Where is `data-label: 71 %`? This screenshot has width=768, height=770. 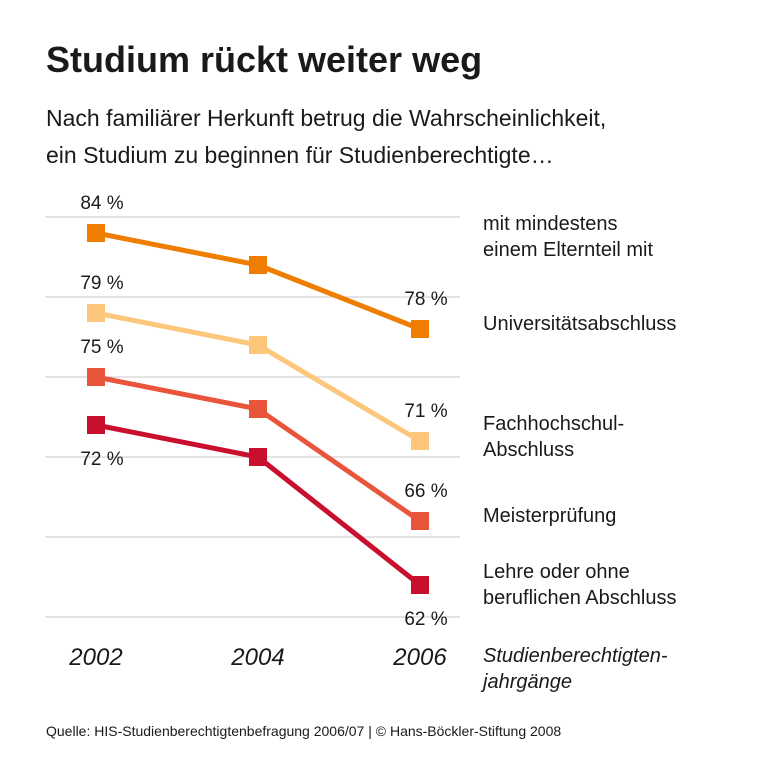 data-label: 71 % is located at coordinates (425, 411).